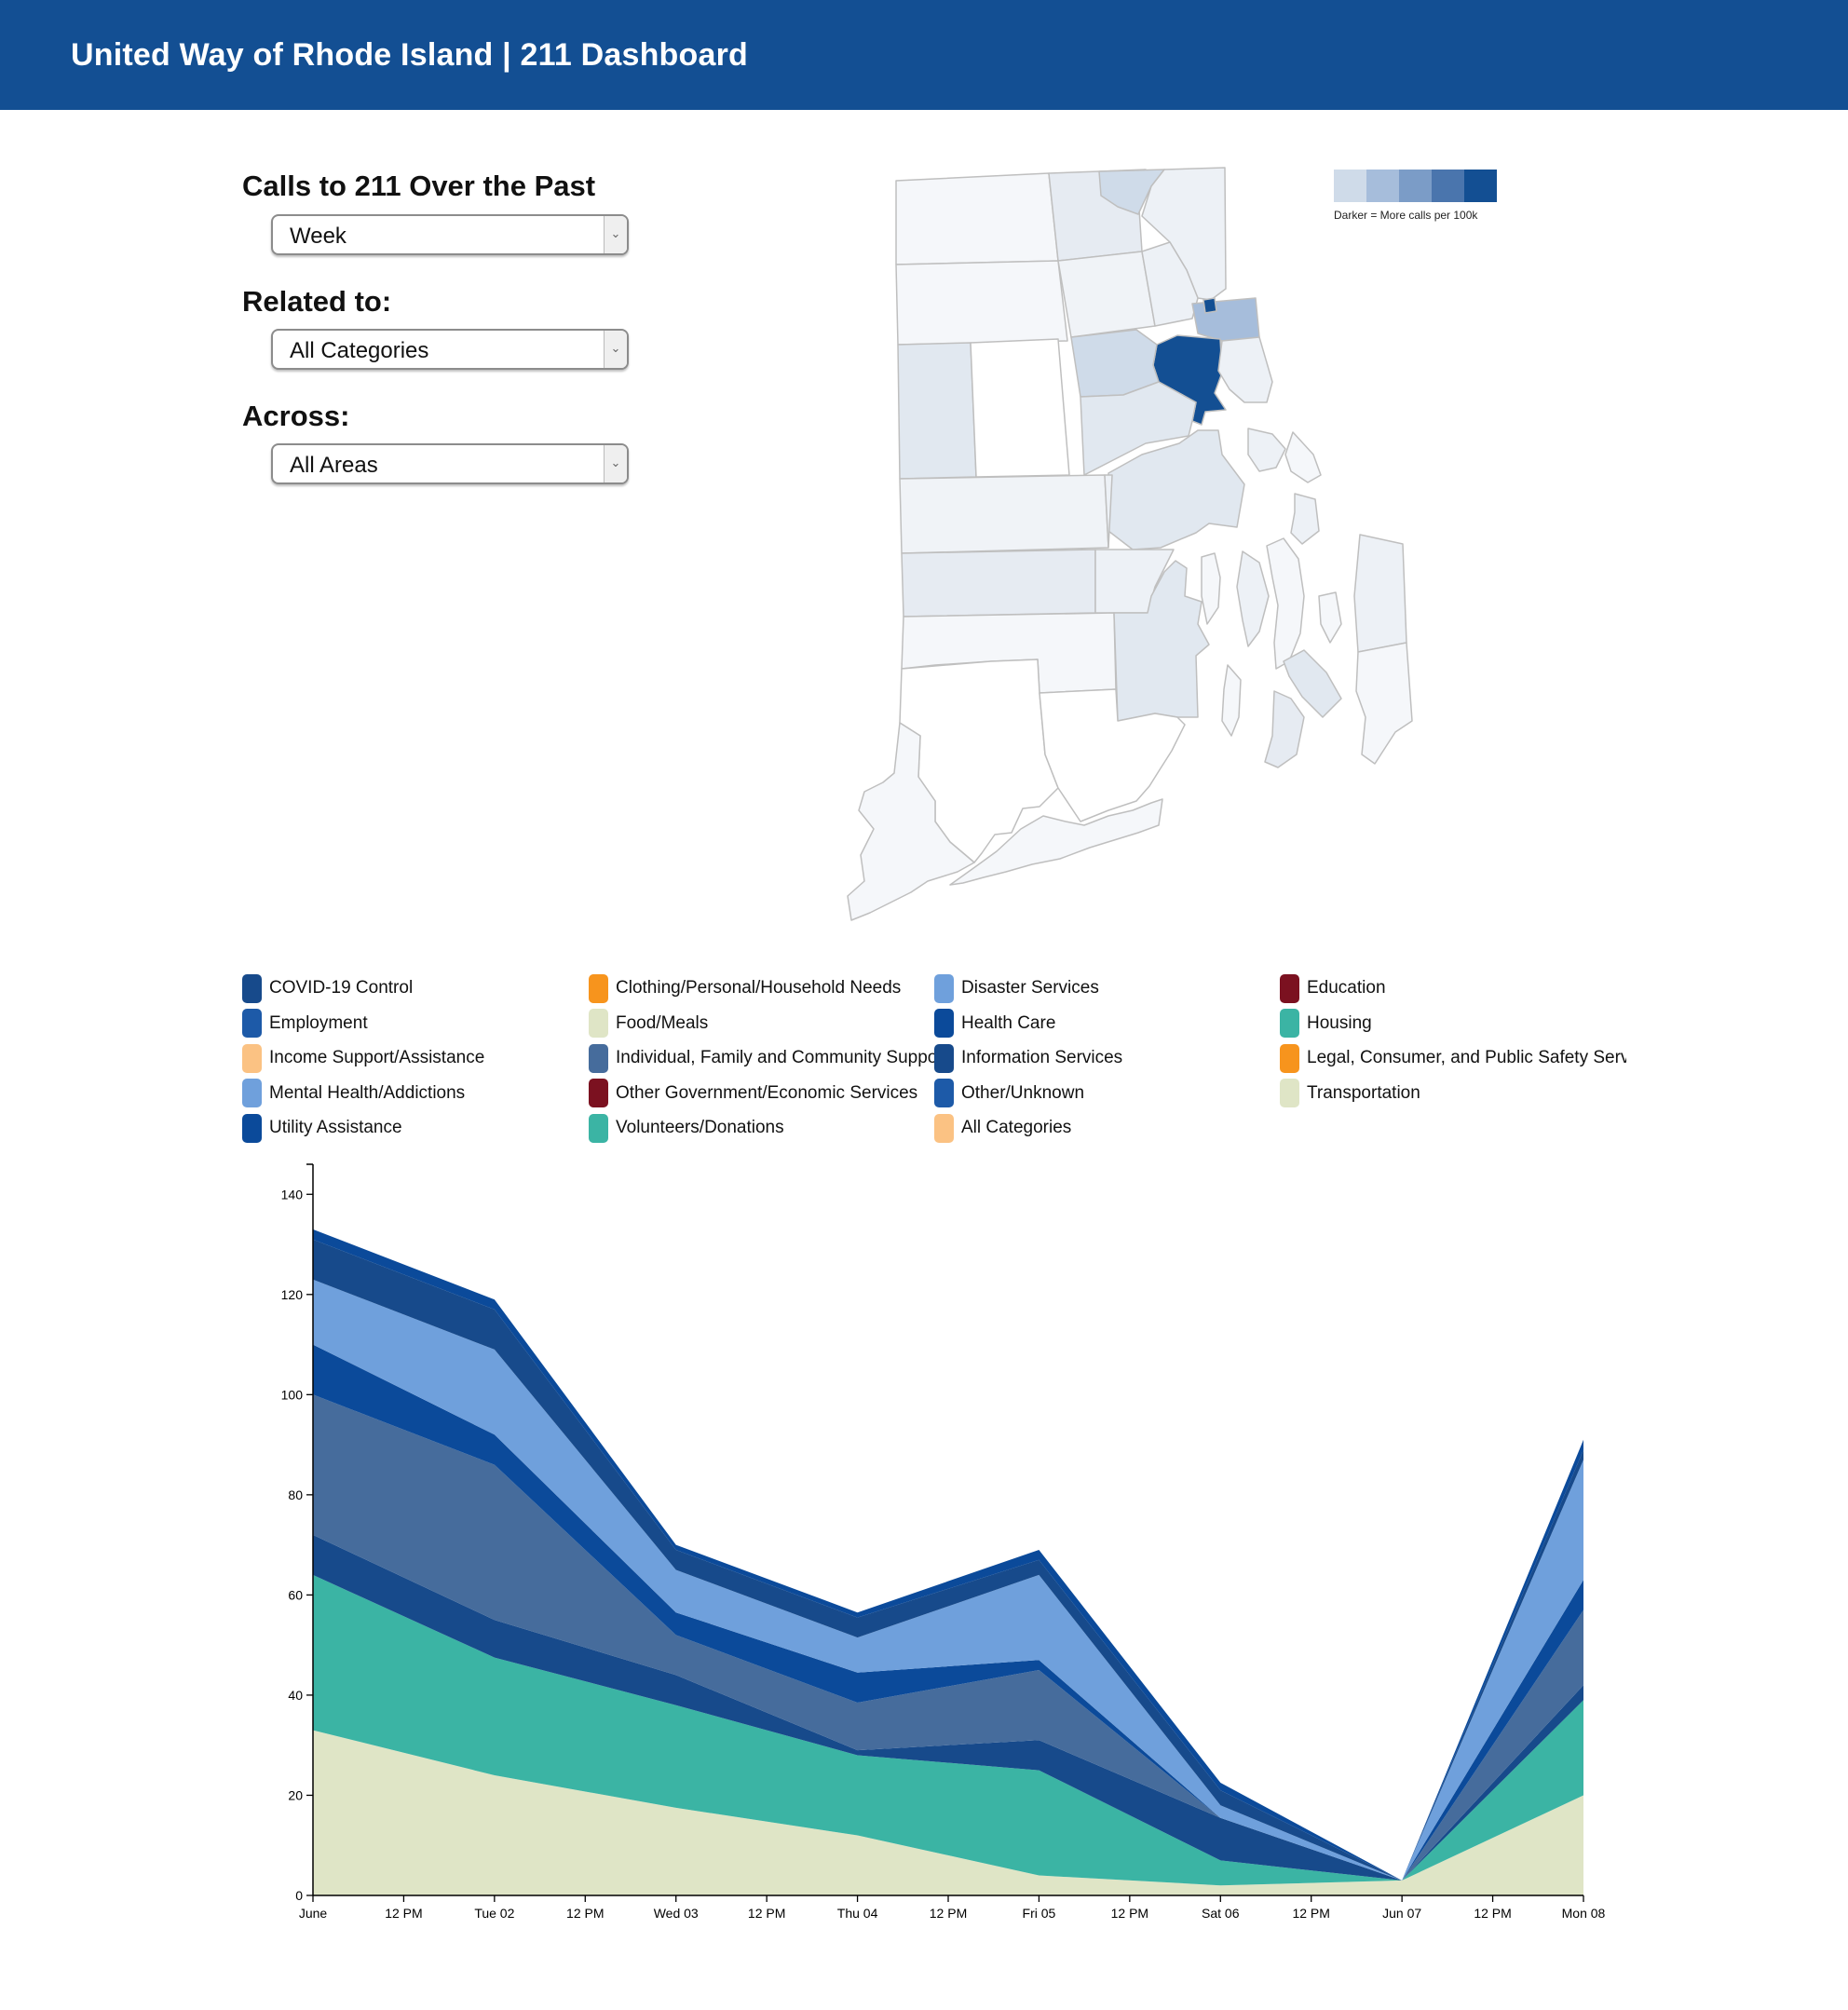 The image size is (1848, 2010). Describe the element at coordinates (762, 1058) in the screenshot. I see `legend-item: Individual, Family and Community Support` at that location.